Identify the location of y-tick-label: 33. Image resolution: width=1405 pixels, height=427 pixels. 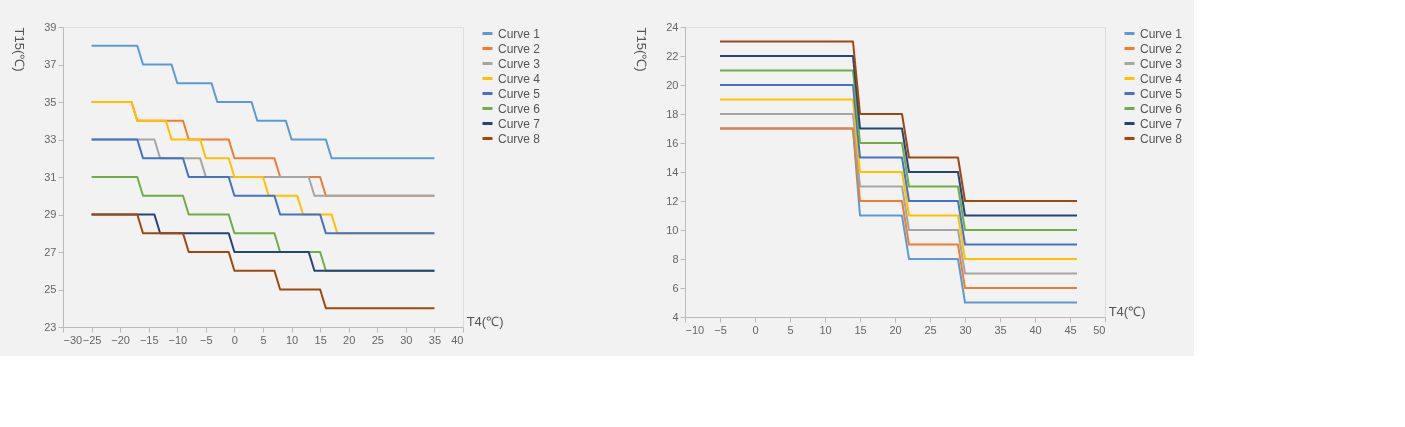
(50, 139).